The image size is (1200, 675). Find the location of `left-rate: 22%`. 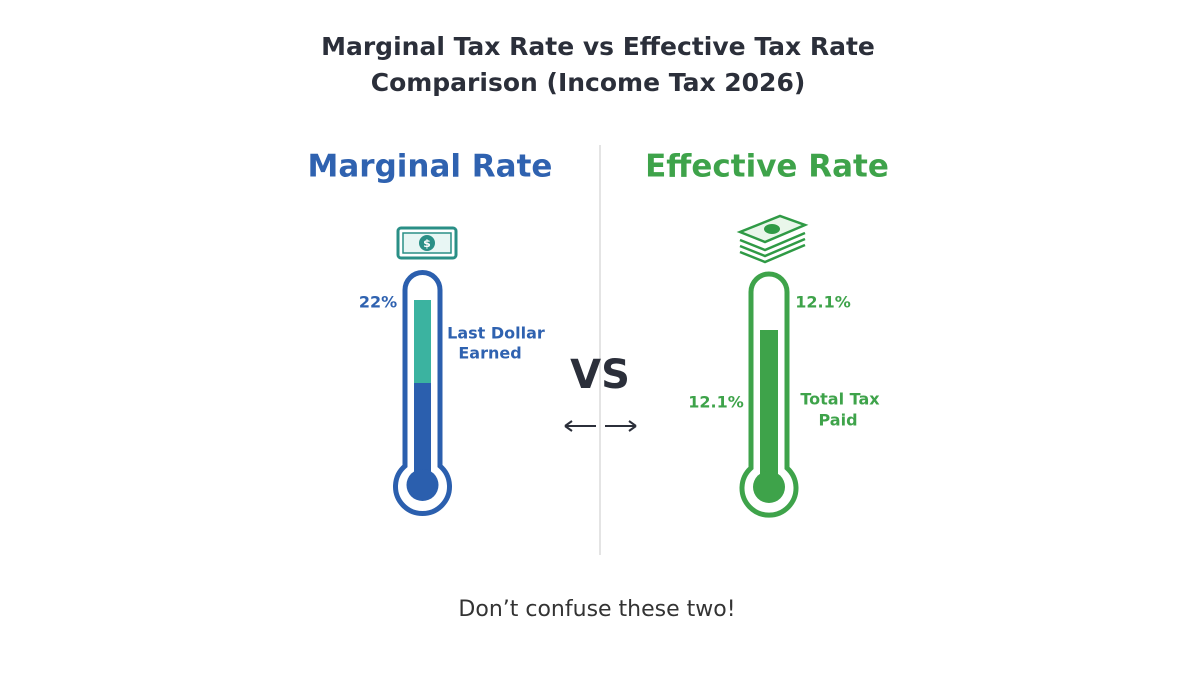

left-rate: 22% is located at coordinates (378, 302).